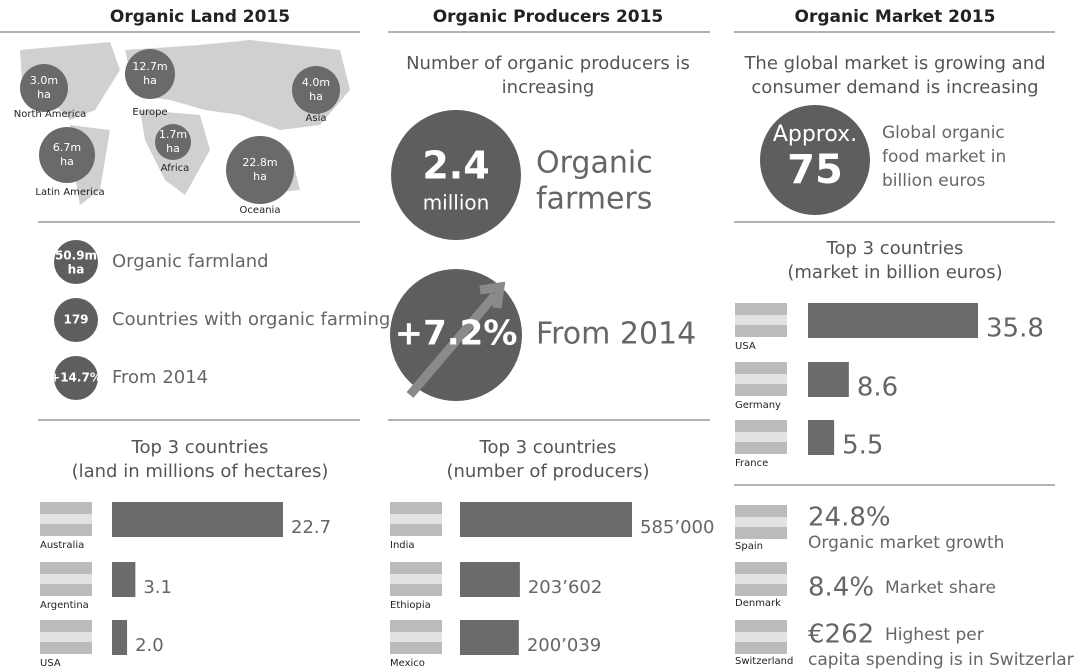 Image resolution: width=1074 pixels, height=672 pixels. What do you see at coordinates (456, 203) in the screenshot?
I see `badge-unit: million` at bounding box center [456, 203].